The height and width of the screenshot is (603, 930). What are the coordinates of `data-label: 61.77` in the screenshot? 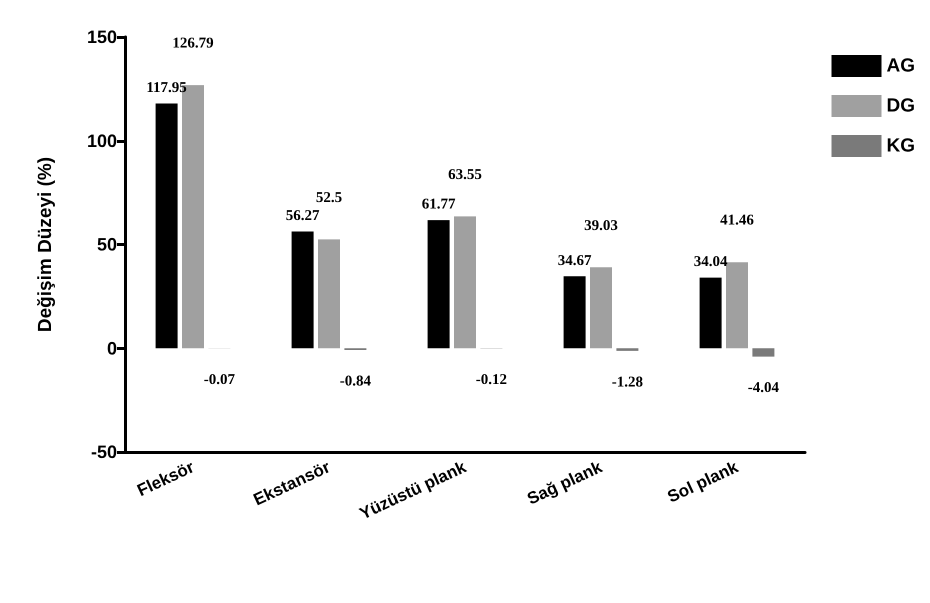 It's located at (439, 204).